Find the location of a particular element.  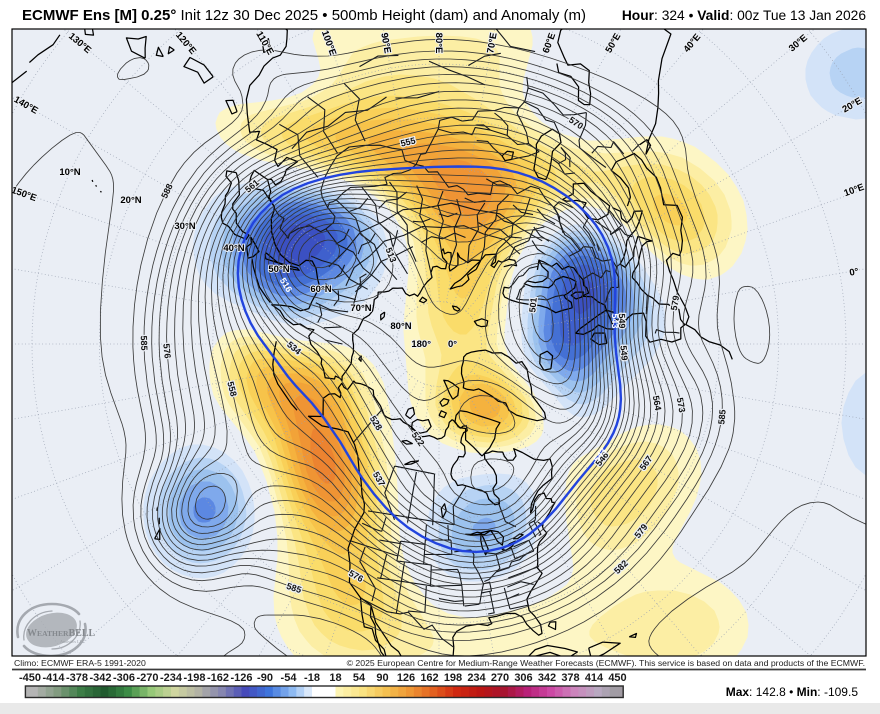

svg-text: 70°N is located at coordinates (360, 308).